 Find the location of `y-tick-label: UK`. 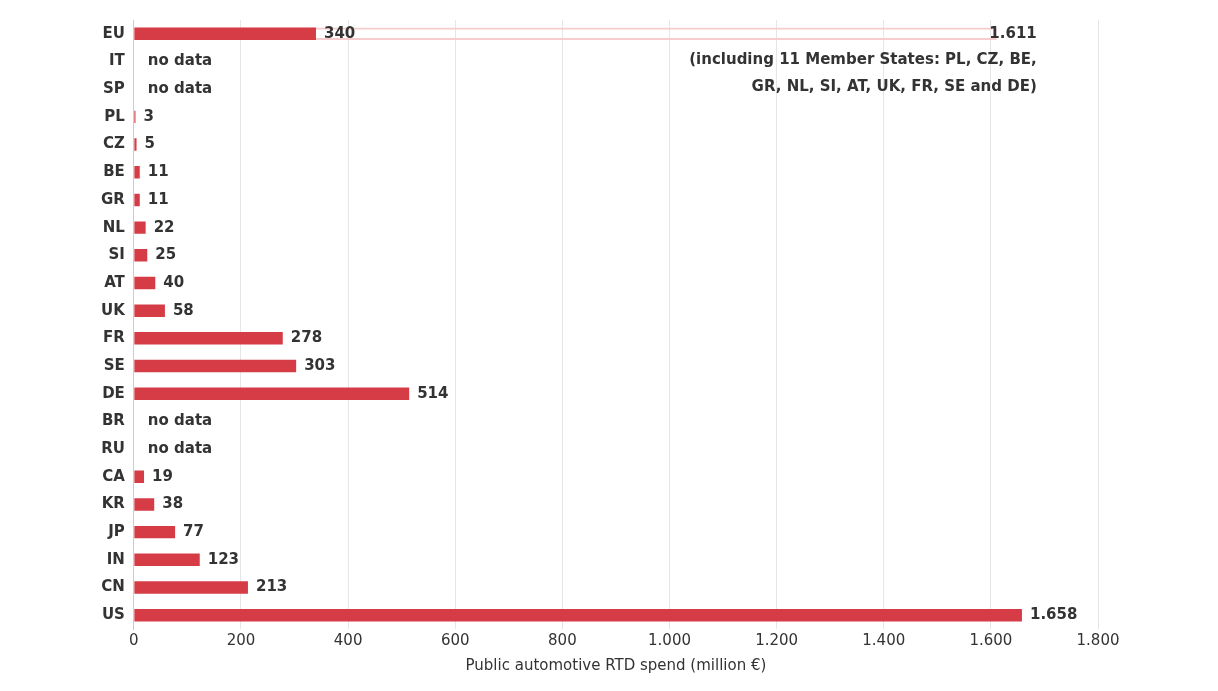

y-tick-label: UK is located at coordinates (114, 309).